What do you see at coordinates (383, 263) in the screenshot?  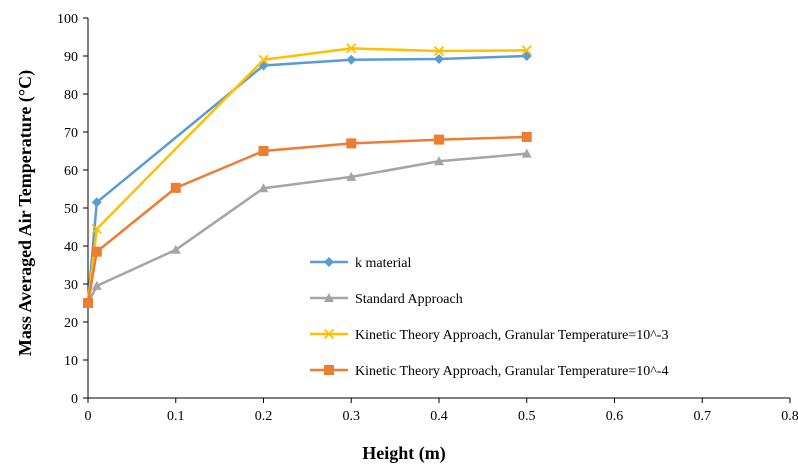 I see `legend-label: k material` at bounding box center [383, 263].